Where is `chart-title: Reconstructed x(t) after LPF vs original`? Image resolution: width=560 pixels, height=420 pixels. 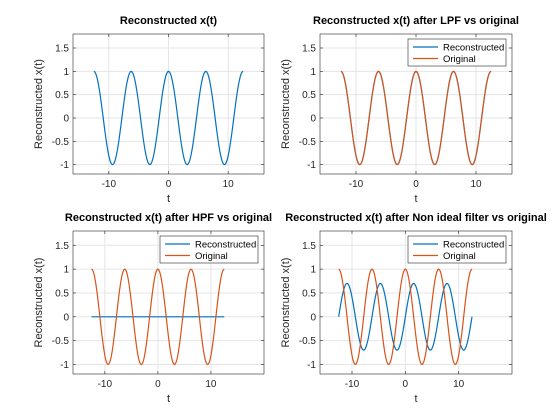
chart-title: Reconstructed x(t) after LPF vs original is located at coordinates (416, 21).